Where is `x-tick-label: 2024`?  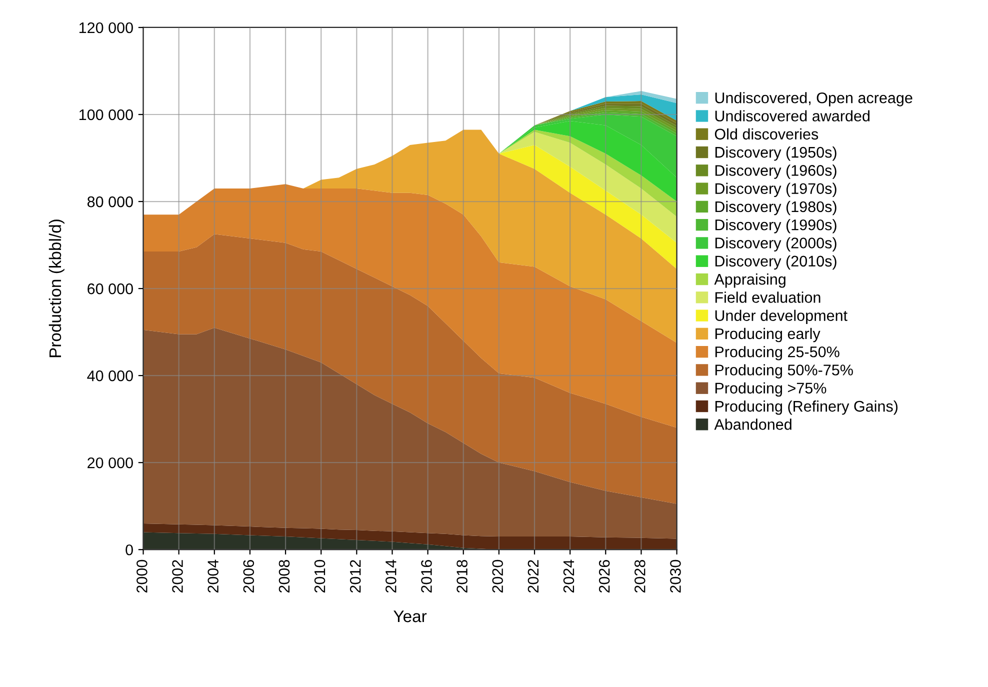
x-tick-label: 2024 is located at coordinates (568, 576).